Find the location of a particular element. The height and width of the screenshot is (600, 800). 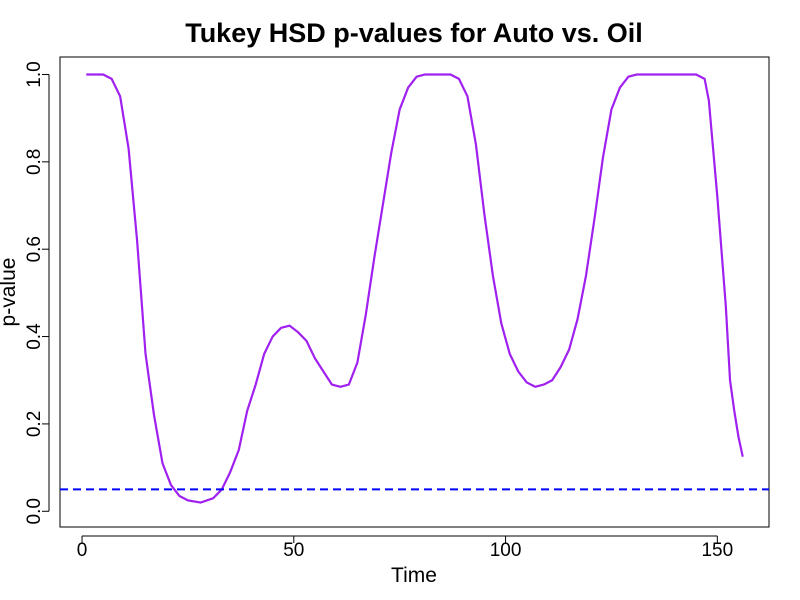

x-tick-label: 0 is located at coordinates (82, 550).